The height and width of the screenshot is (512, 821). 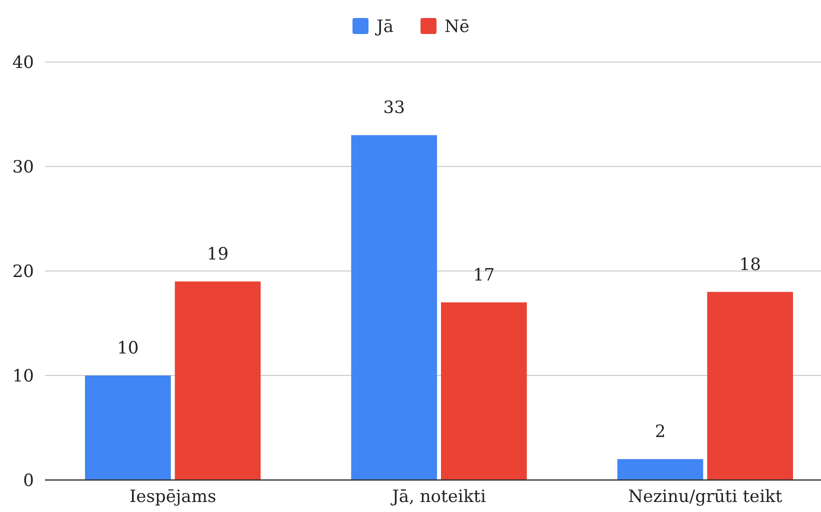 I want to click on data-label: 10, so click(x=128, y=348).